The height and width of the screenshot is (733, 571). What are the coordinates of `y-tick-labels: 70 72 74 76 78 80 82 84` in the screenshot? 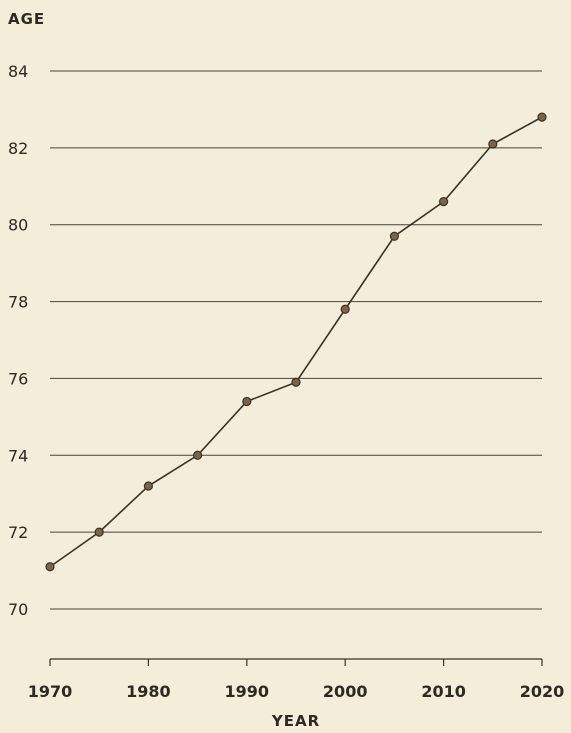 It's located at (18, 340).